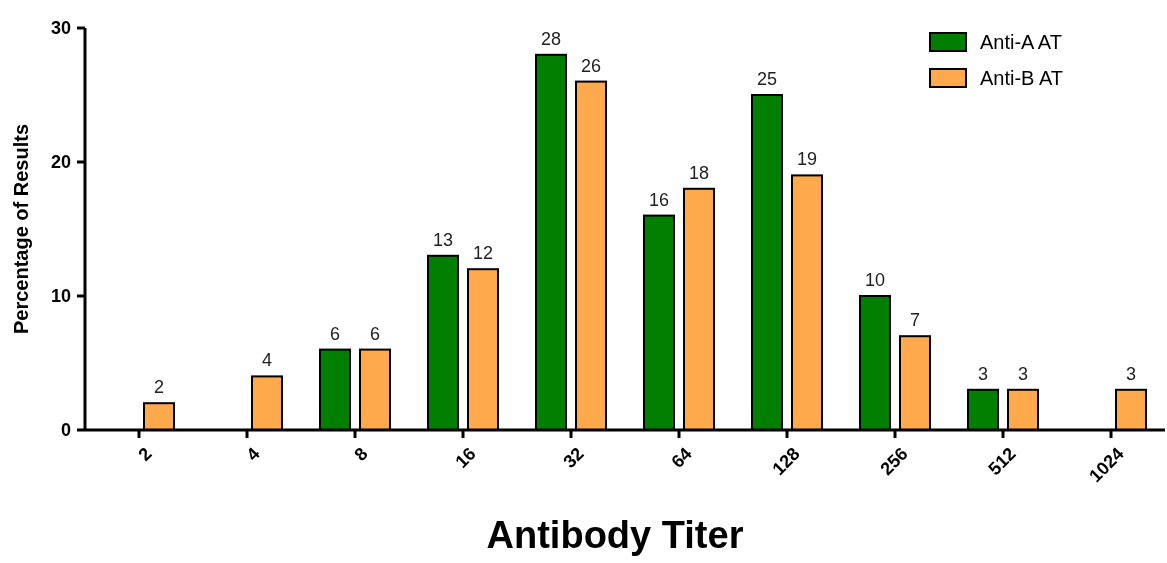  I want to click on y-tick-label: 30, so click(60, 28).